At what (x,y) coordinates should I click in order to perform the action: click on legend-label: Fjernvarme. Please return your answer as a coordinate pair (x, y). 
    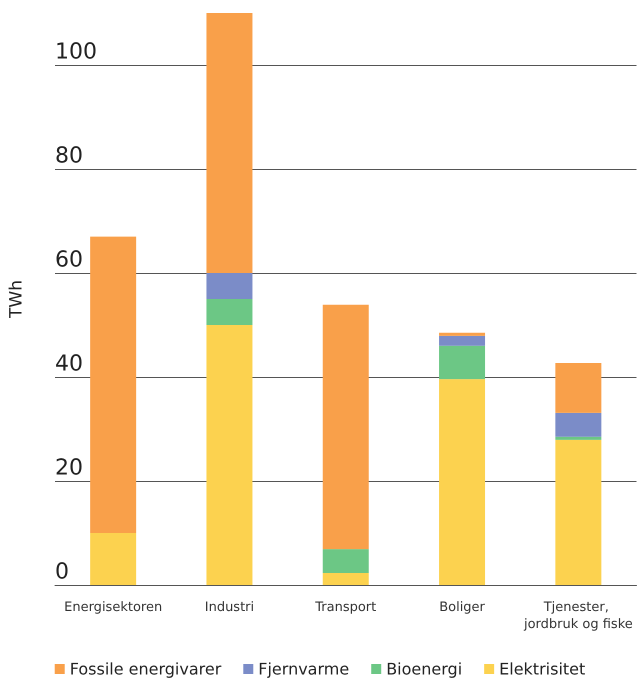
    Looking at the image, I should click on (304, 669).